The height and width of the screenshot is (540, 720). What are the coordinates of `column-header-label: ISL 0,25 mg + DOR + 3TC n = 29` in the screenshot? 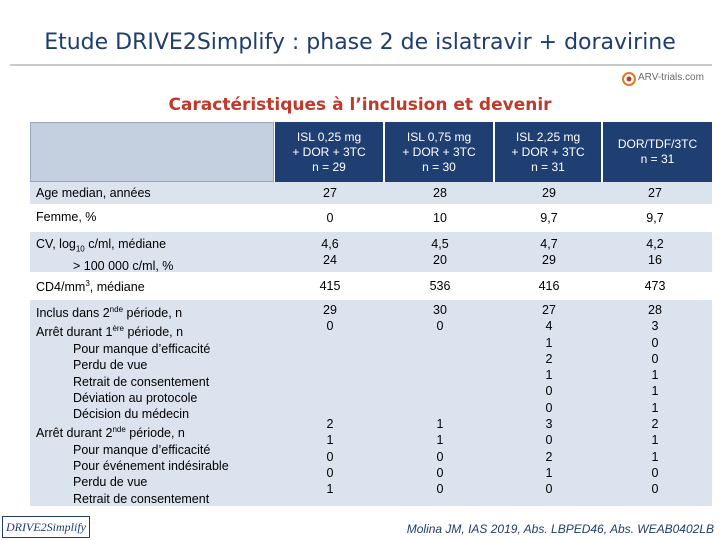 It's located at (329, 151).